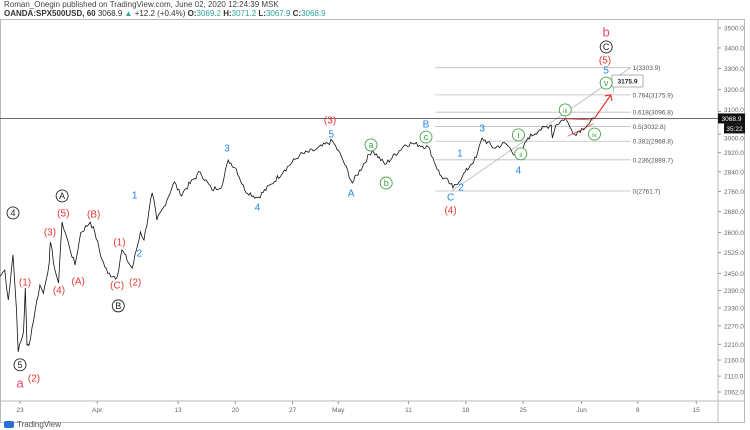 This screenshot has width=750, height=430. I want to click on open-label: O:, so click(192, 13).